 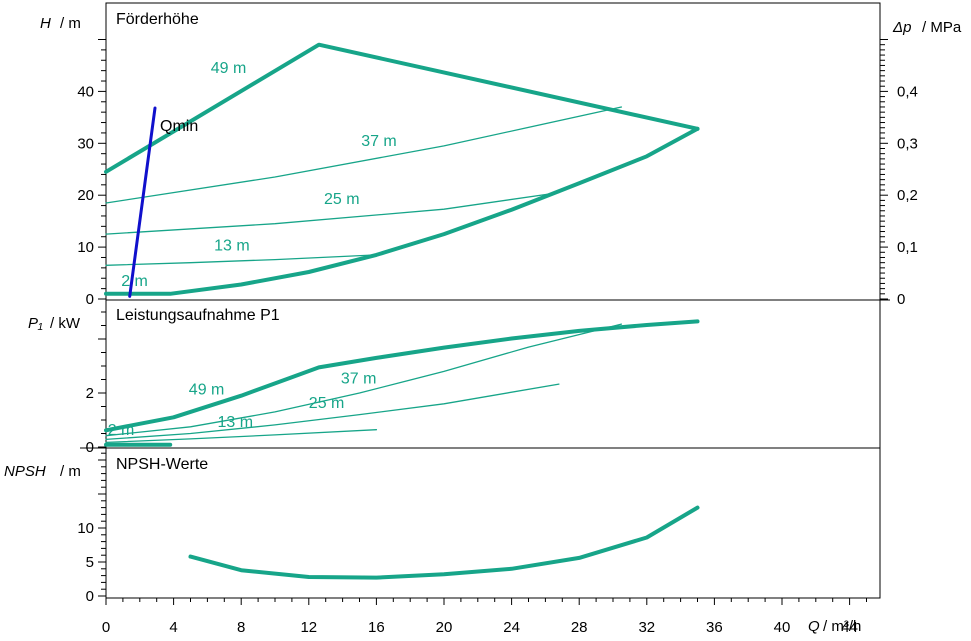 What do you see at coordinates (942, 27) in the screenshot?
I see `dp-axis-unit: / MPa` at bounding box center [942, 27].